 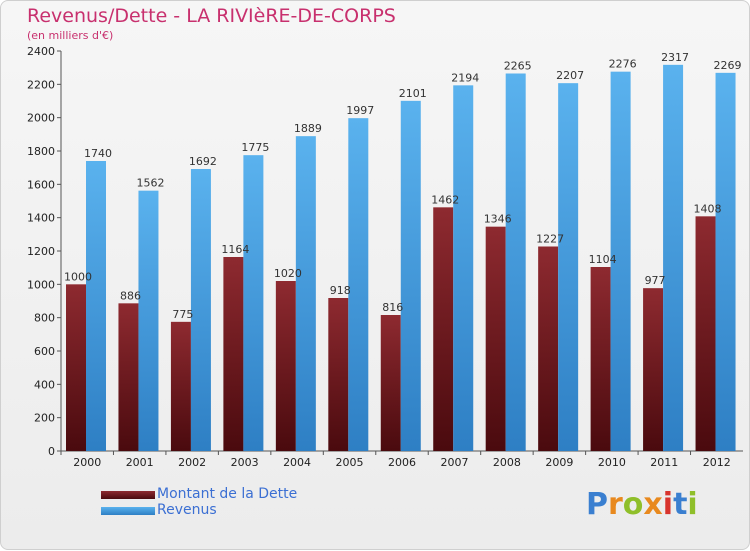 What do you see at coordinates (550, 239) in the screenshot?
I see `data-label-debt: 1227` at bounding box center [550, 239].